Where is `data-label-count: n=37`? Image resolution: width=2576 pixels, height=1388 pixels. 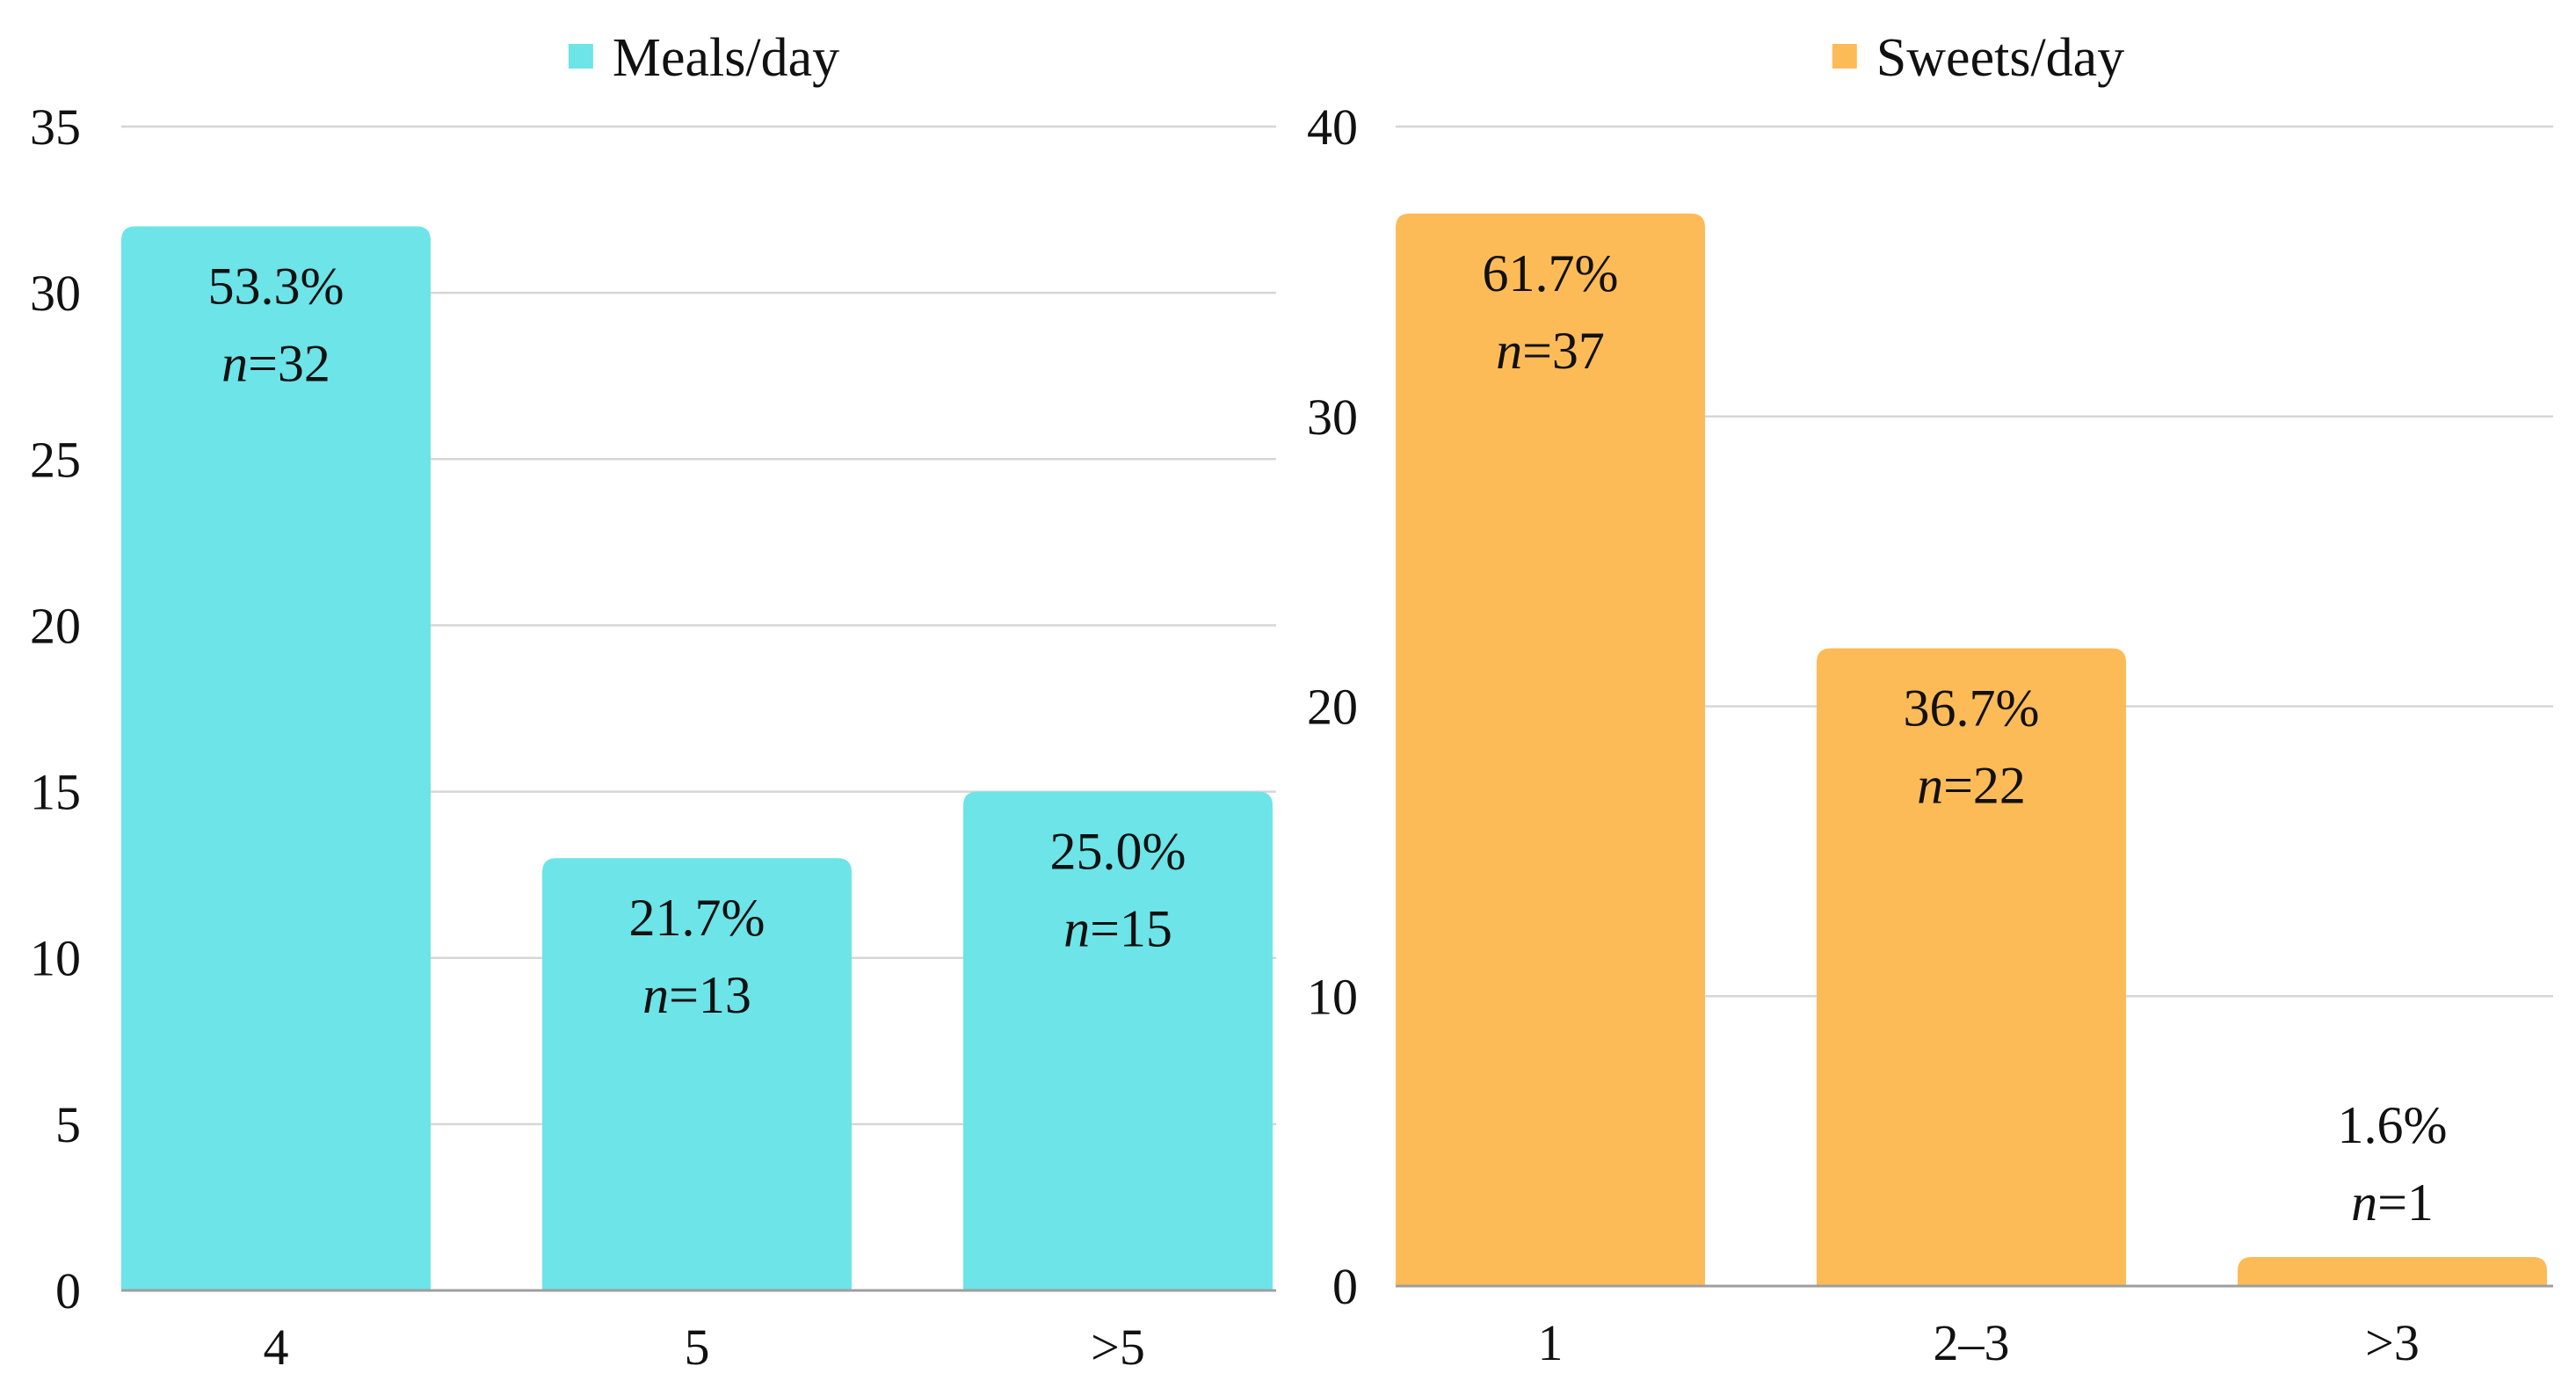 data-label-count: n=37 is located at coordinates (1550, 351).